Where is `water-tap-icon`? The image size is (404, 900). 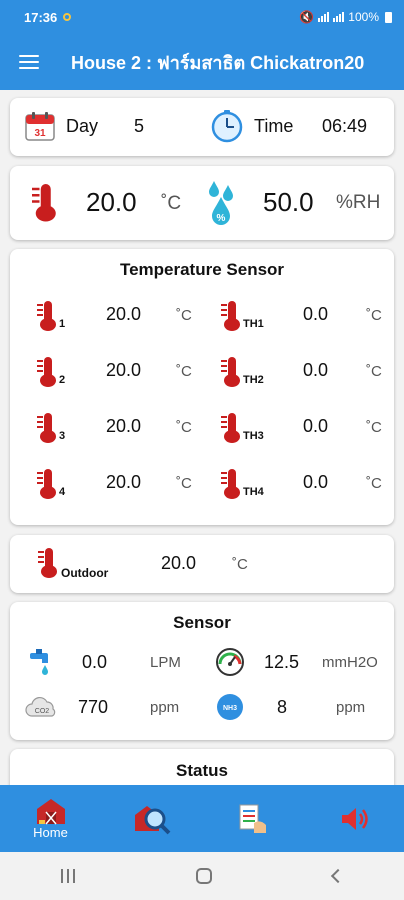
water-tap-icon is located at coordinates (39, 662).